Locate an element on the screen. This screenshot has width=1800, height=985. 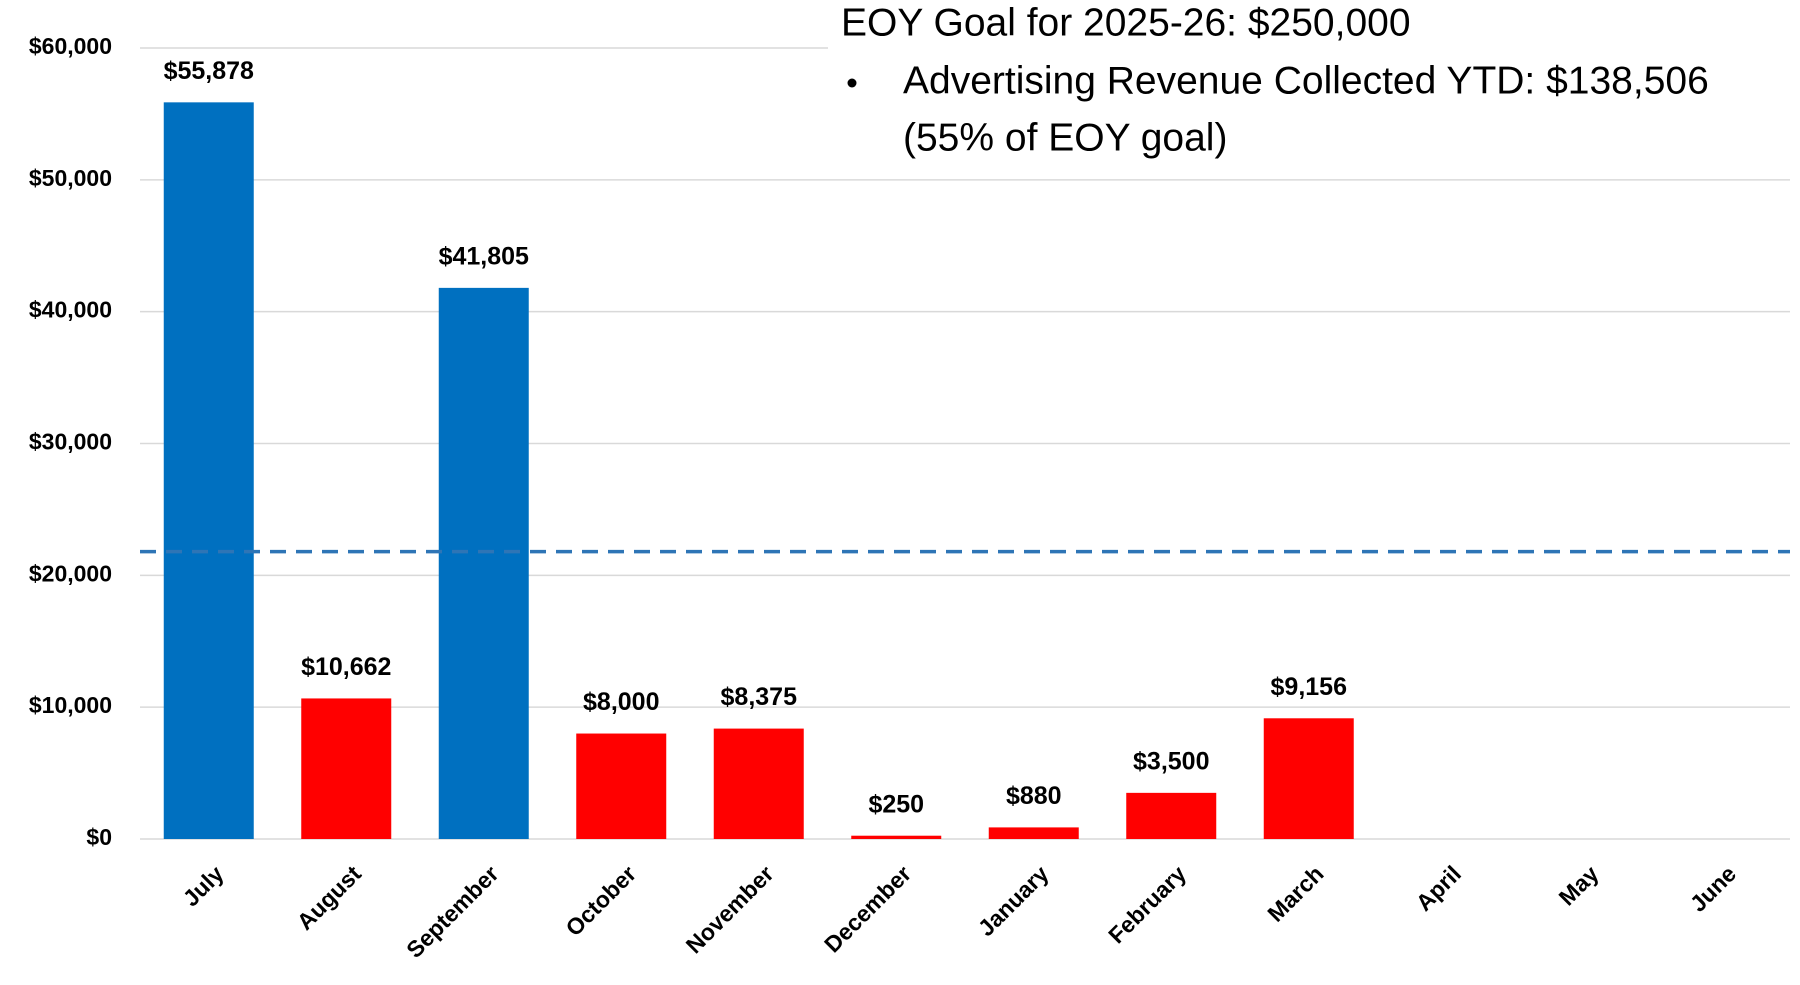
y-tick-label: $40,000 is located at coordinates (70, 310).